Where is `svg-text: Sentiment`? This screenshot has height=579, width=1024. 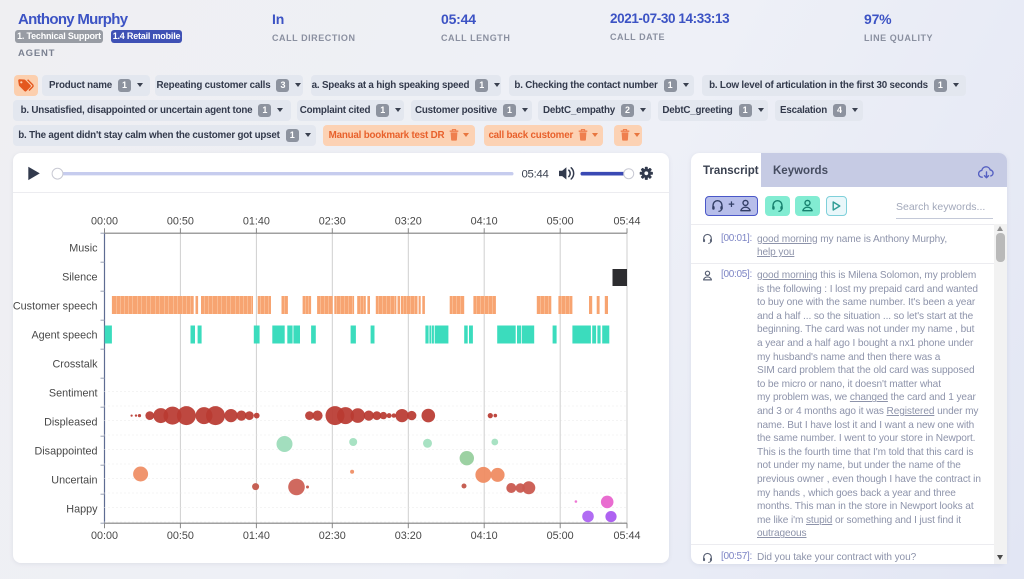 svg-text: Sentiment is located at coordinates (73, 394).